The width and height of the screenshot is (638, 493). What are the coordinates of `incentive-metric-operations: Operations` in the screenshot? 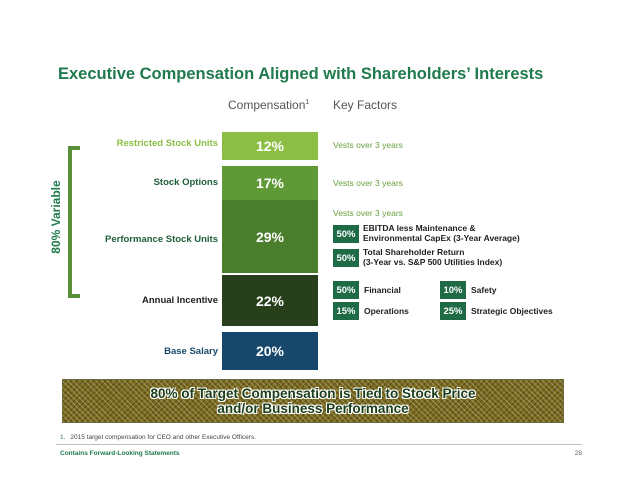 It's located at (386, 311).